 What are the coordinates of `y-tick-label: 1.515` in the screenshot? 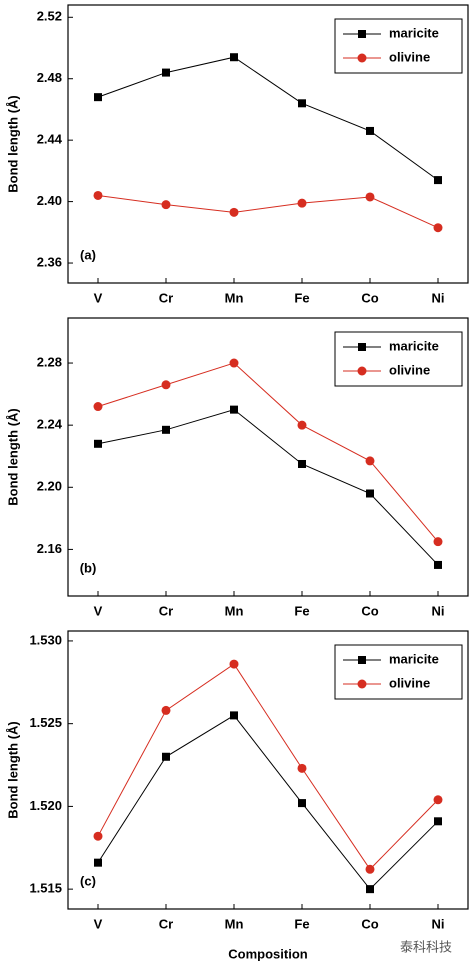 It's located at (45, 888).